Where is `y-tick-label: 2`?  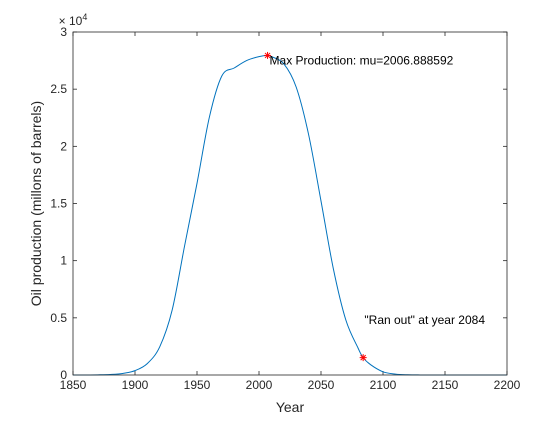
y-tick-label: 2 is located at coordinates (63, 146).